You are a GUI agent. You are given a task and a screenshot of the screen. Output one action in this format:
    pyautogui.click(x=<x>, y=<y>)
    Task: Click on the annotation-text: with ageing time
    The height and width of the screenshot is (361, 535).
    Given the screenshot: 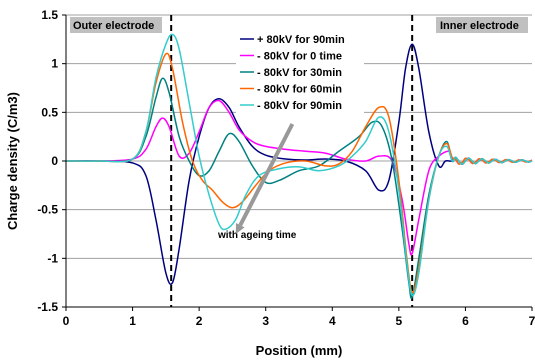 What is the action you would take?
    pyautogui.click(x=257, y=235)
    